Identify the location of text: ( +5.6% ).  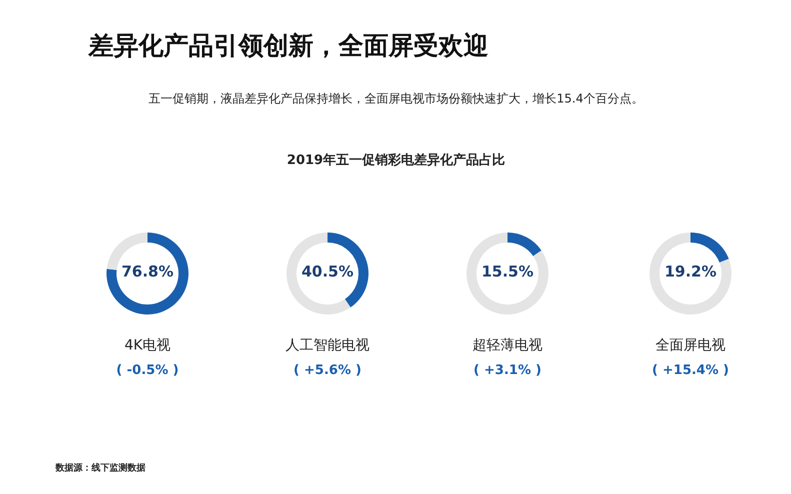
(328, 370).